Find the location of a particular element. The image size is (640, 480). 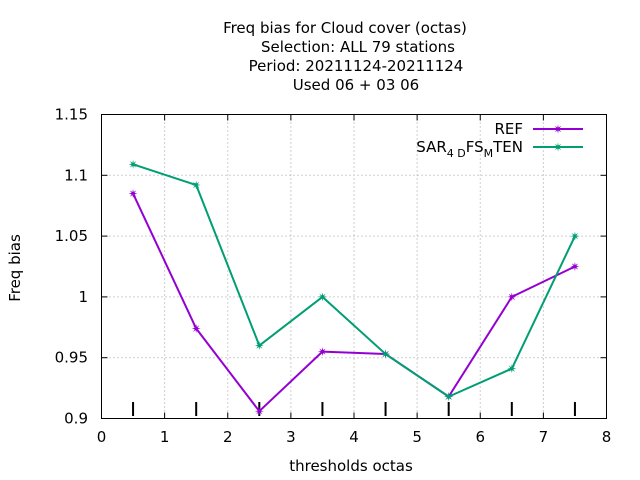

legend-label-ref: REF is located at coordinates (508, 129).